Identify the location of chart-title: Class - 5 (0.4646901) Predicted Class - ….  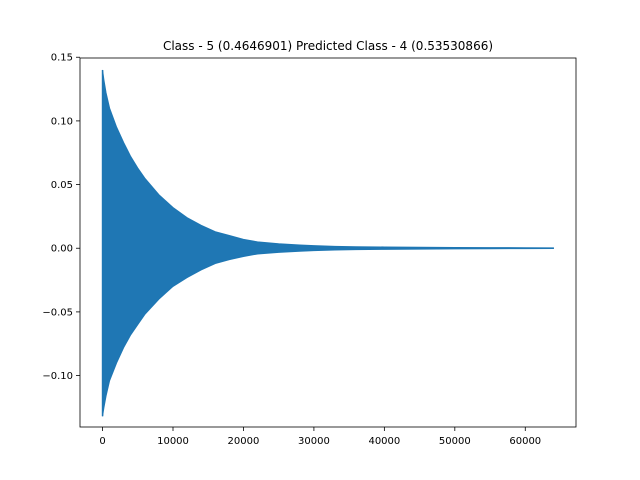
(328, 46).